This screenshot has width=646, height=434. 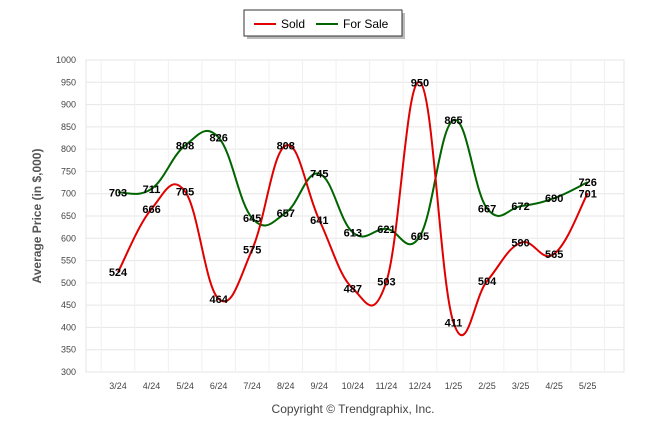 I want to click on data-label-for-sale: 690, so click(x=554, y=199).